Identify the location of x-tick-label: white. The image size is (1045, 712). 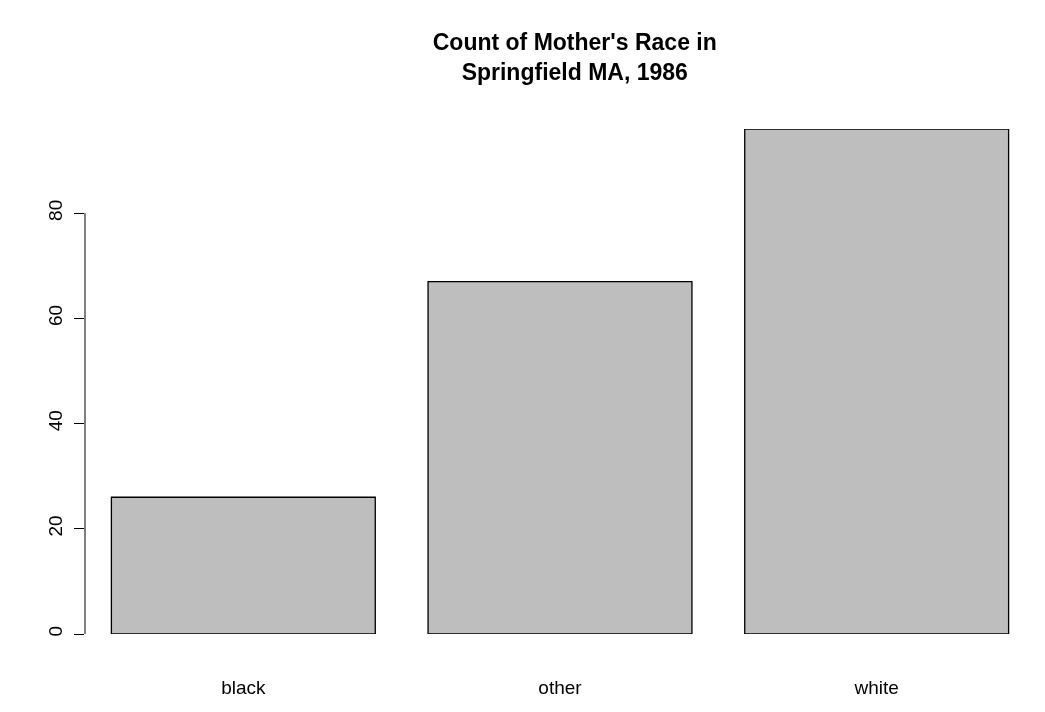
(876, 687).